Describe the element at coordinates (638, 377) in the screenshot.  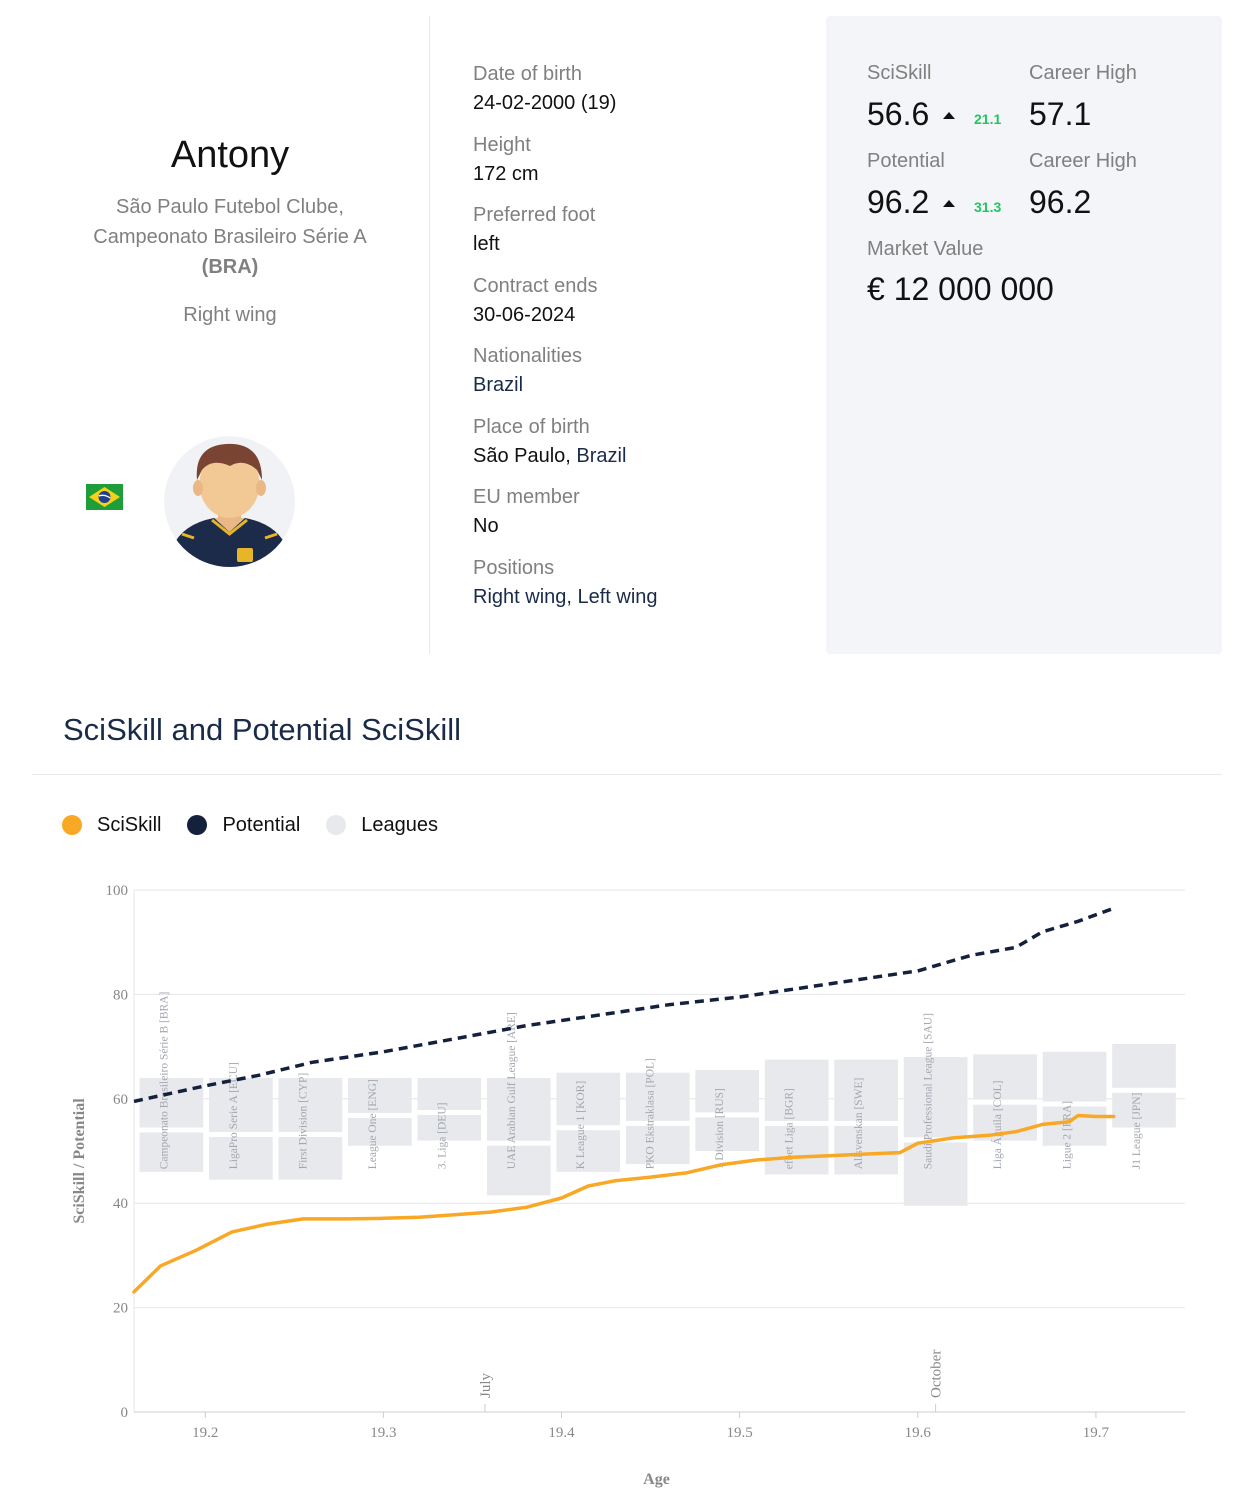
I see `nationalities-row: Nationalities Brazil` at that location.